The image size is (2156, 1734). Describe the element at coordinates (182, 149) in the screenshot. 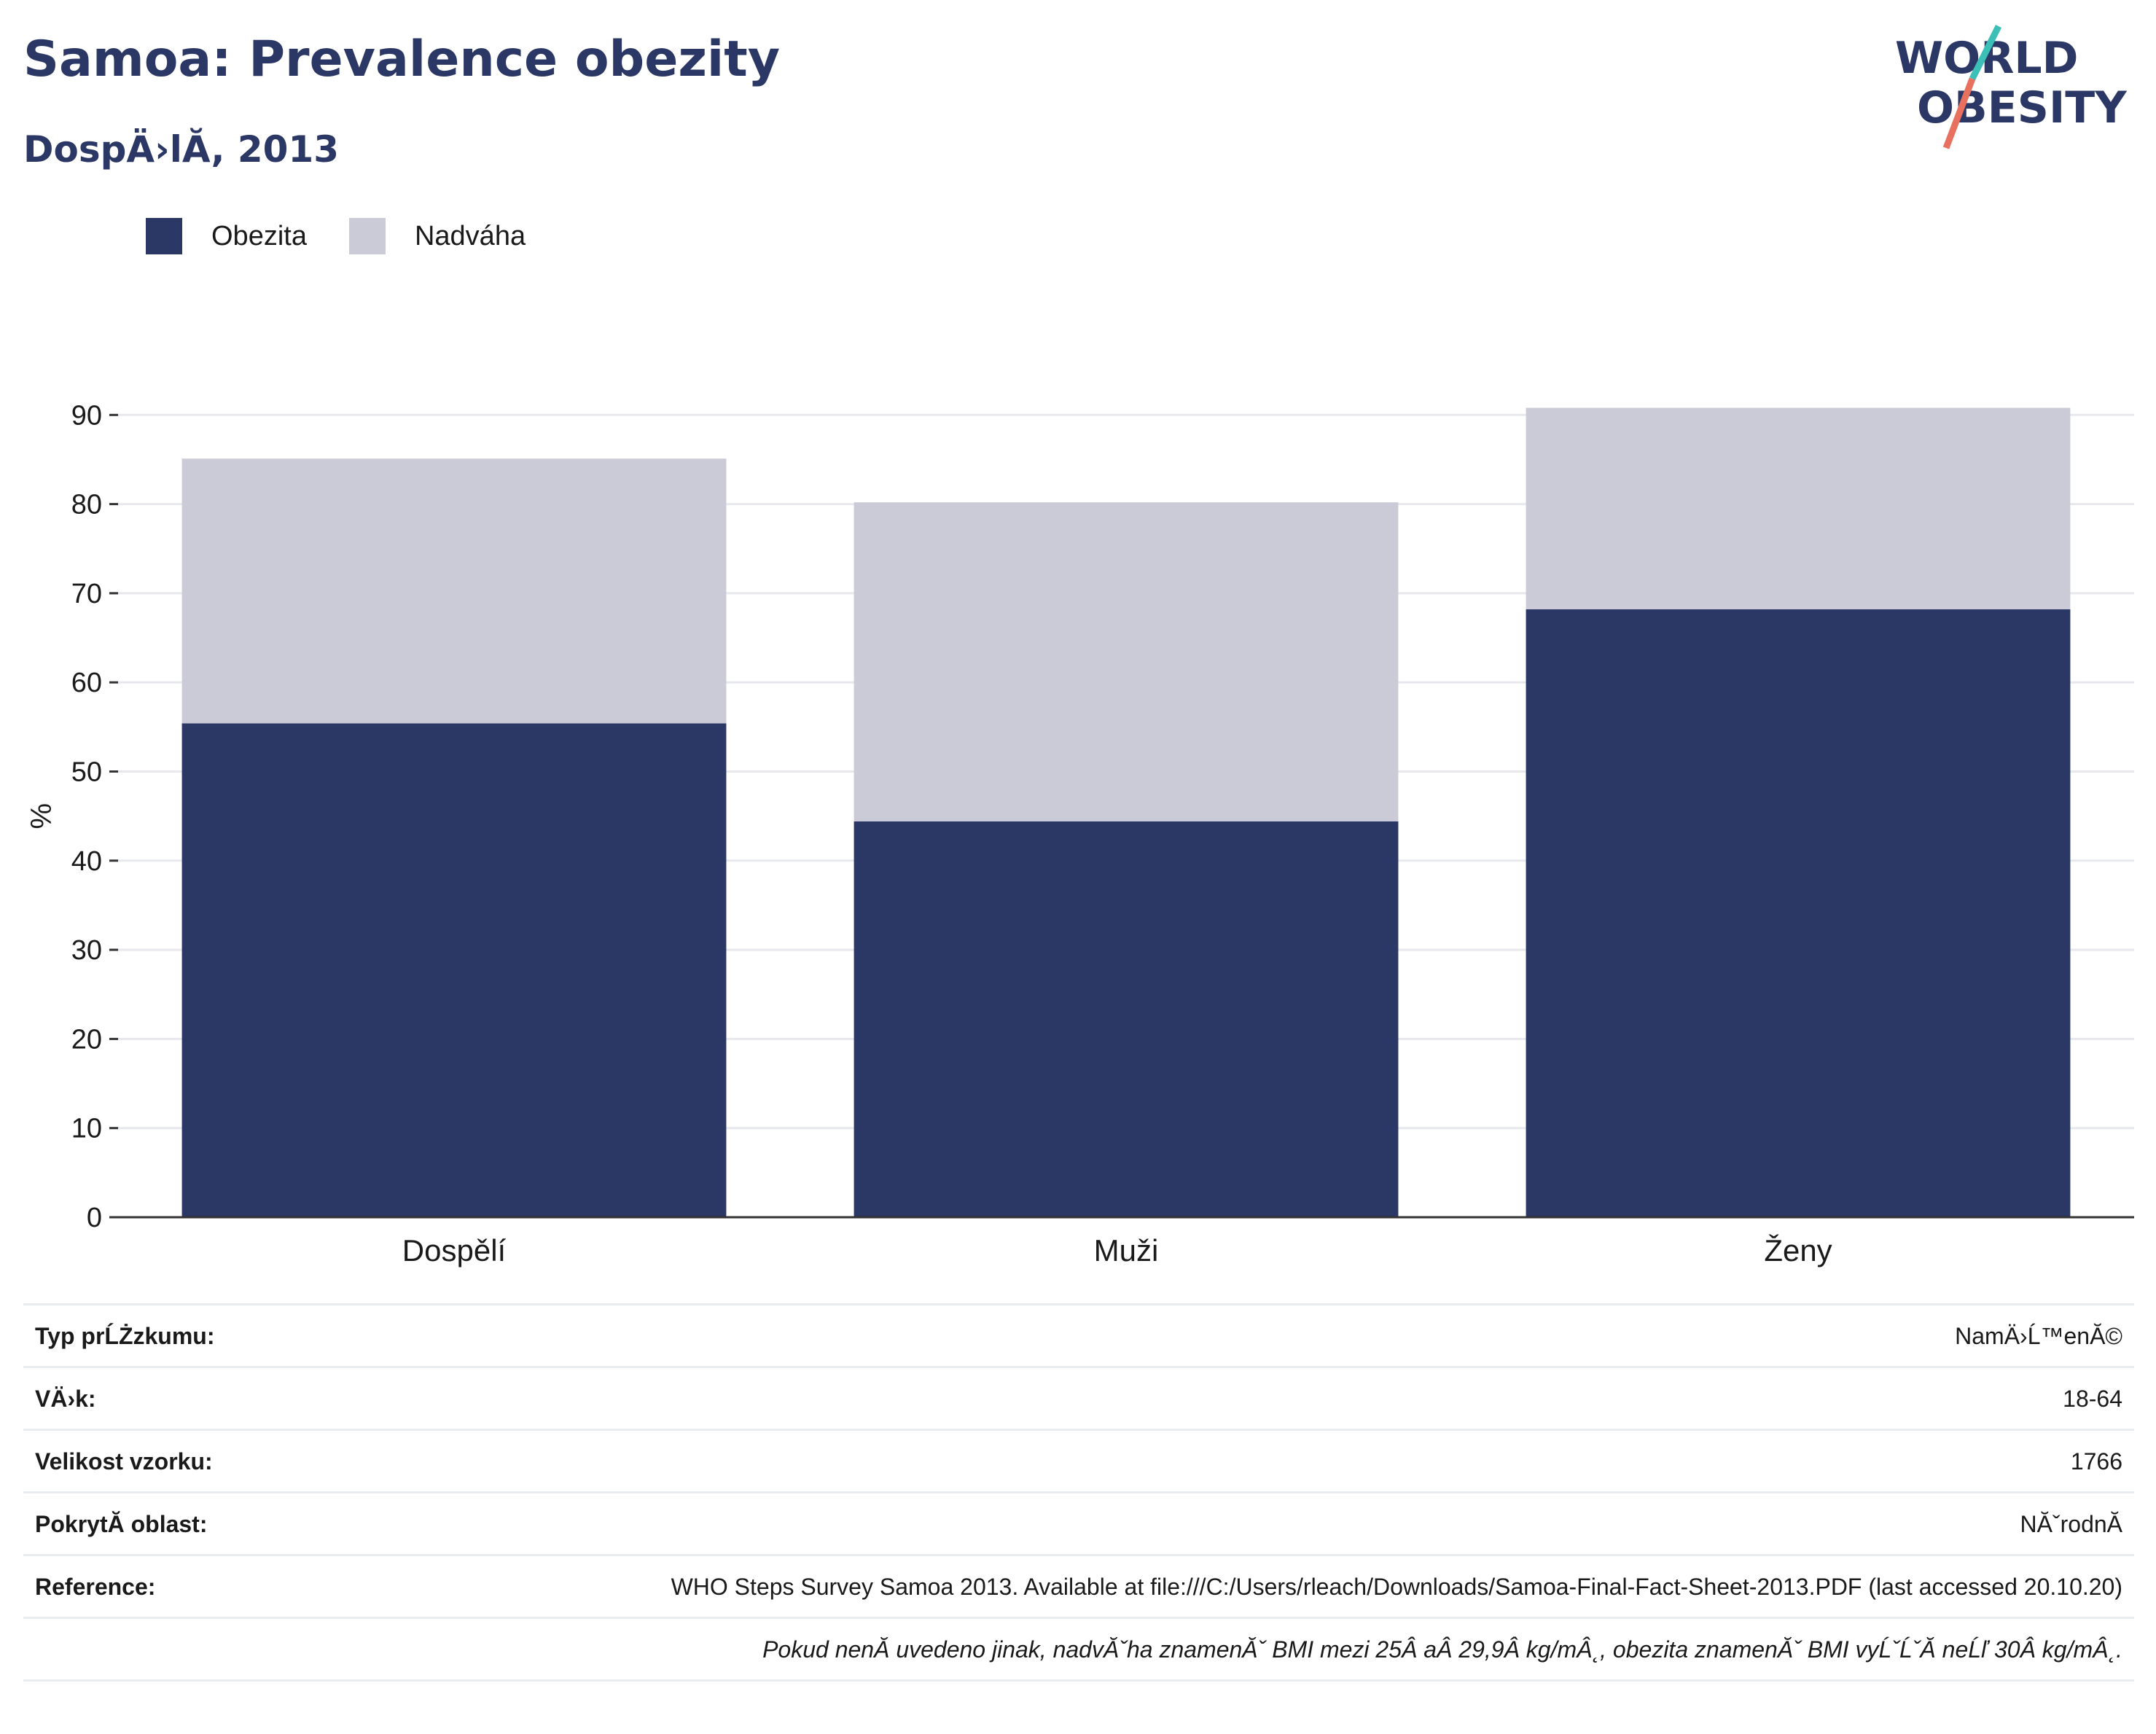

I see `chart-subtitle: DospÄ›lĂ, 2013` at that location.